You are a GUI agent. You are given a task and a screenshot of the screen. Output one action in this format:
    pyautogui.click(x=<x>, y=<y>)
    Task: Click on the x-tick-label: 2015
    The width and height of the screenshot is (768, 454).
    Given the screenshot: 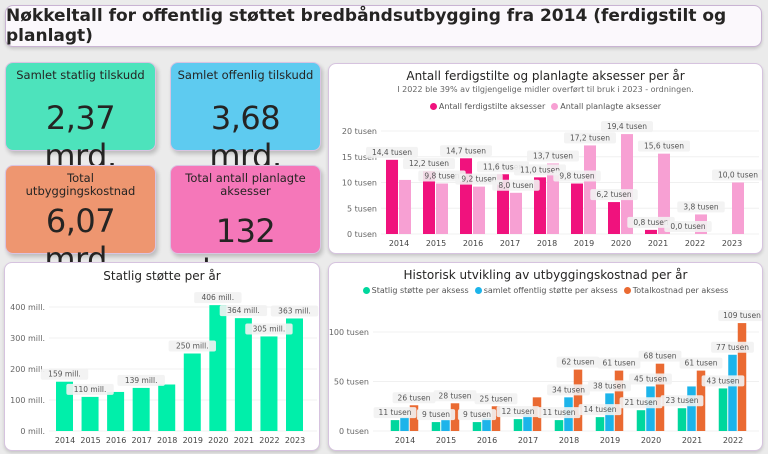 What is the action you would take?
    pyautogui.click(x=436, y=243)
    